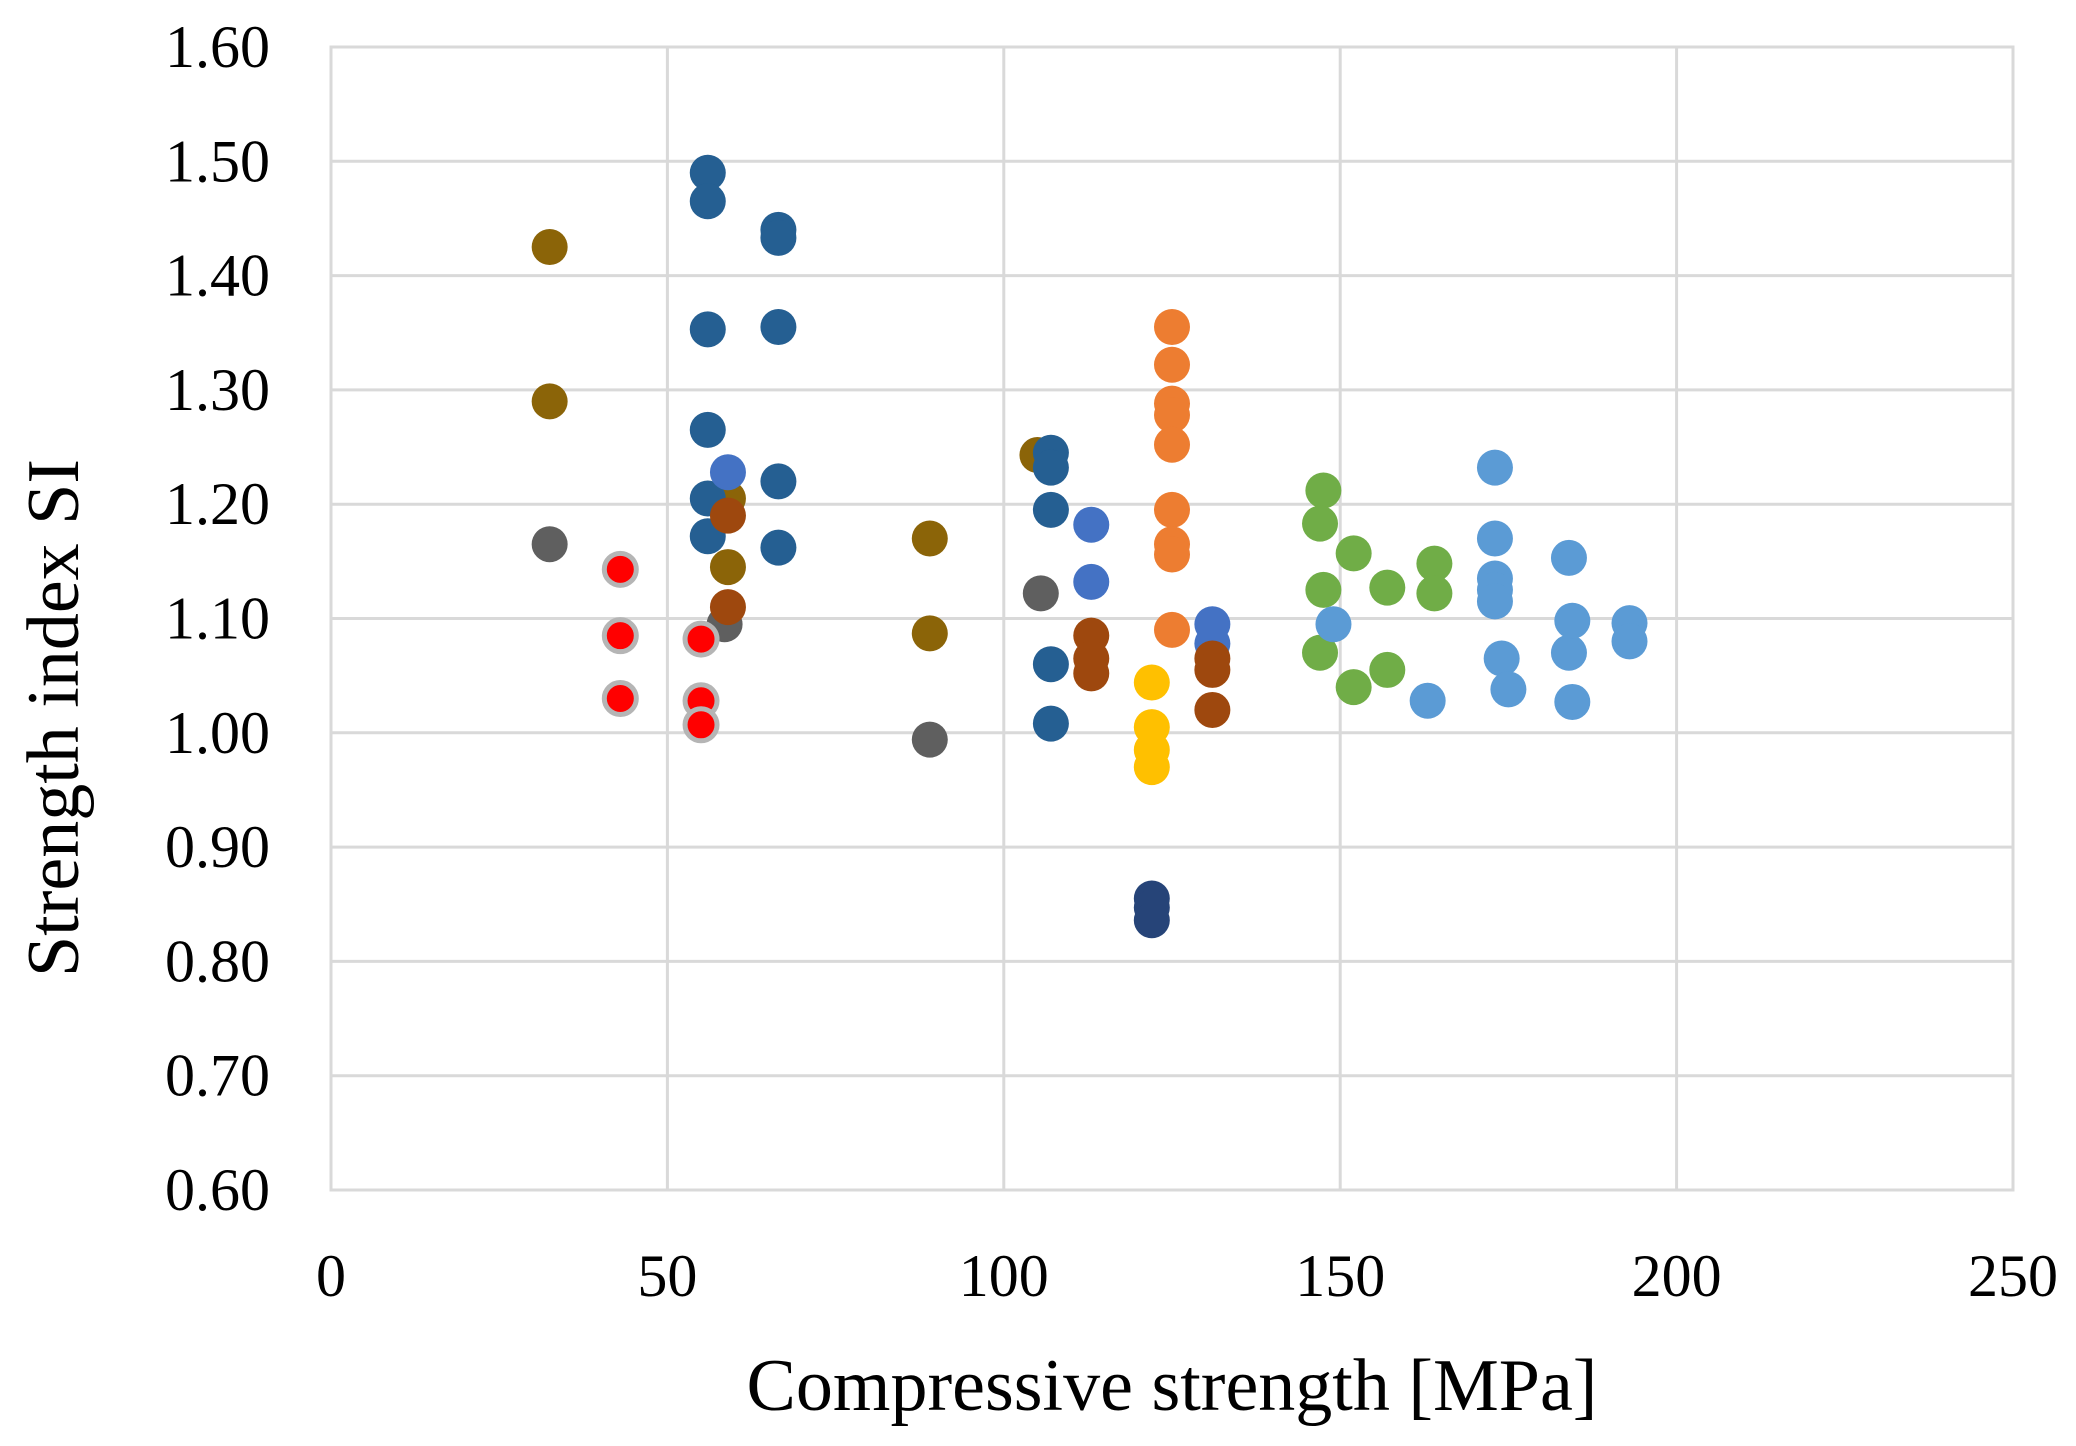 The height and width of the screenshot is (1446, 2076). Describe the element at coordinates (1187, 1276) in the screenshot. I see `x-axis-tick-labels: 0 50 100 150 200 250` at that location.